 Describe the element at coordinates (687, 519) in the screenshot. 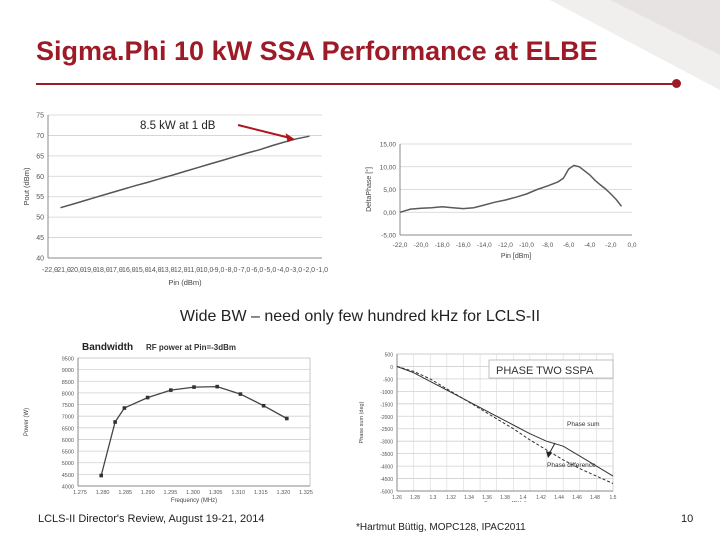

I see `page-number: 10` at that location.